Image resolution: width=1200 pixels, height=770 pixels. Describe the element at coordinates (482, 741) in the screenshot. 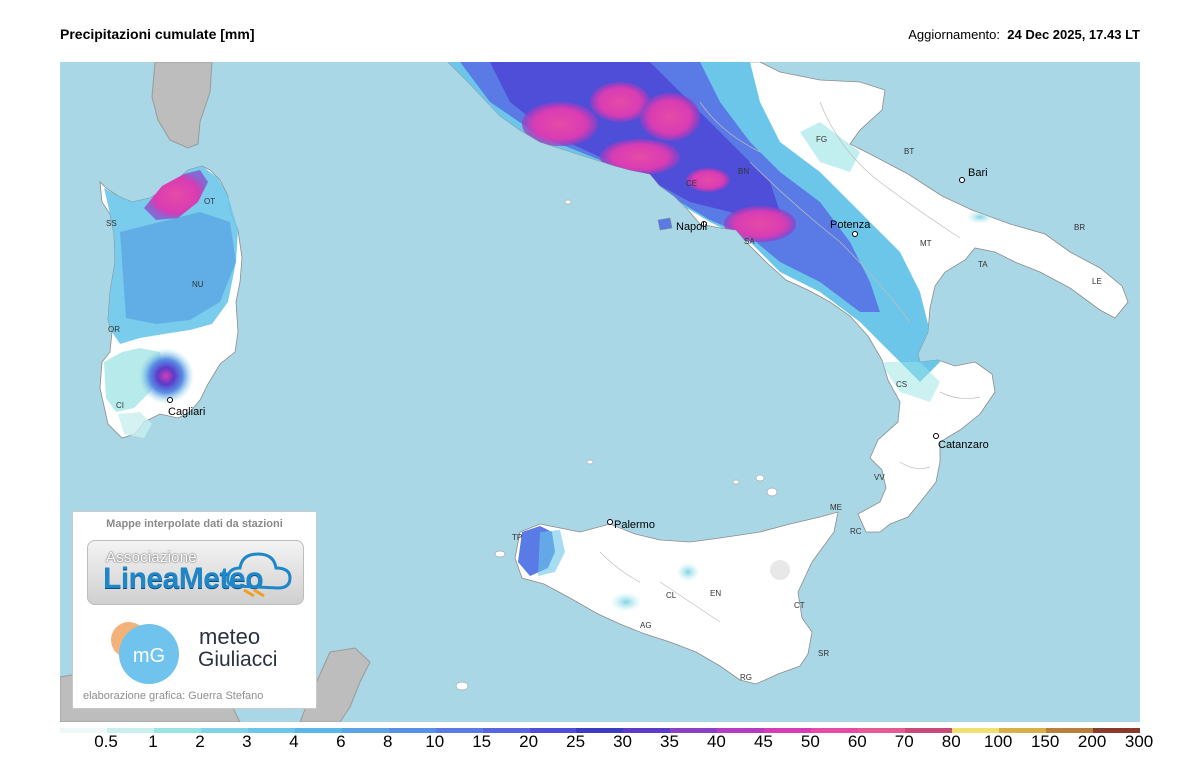

I see `color-scale-label: 15` at that location.